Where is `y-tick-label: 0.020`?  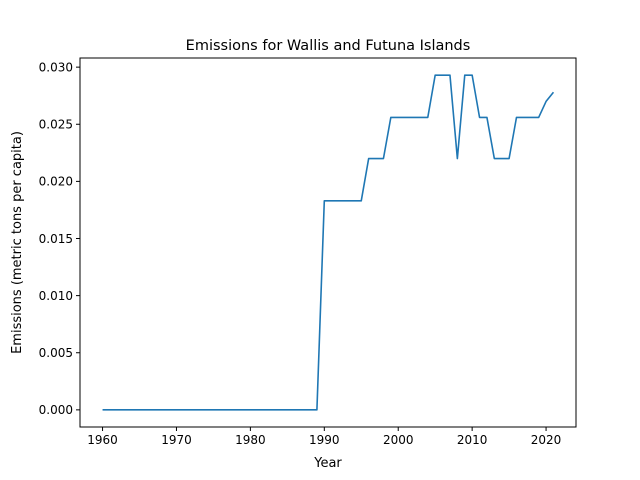
y-tick-label: 0.020 is located at coordinates (56, 182).